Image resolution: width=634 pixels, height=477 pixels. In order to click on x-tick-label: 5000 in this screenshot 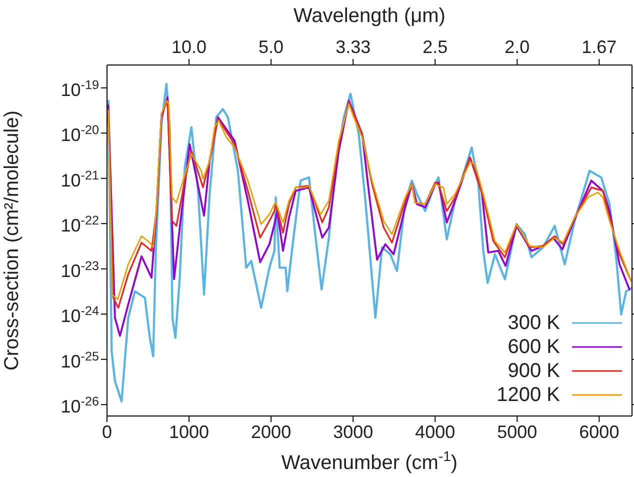, I will do `click(517, 432)`.